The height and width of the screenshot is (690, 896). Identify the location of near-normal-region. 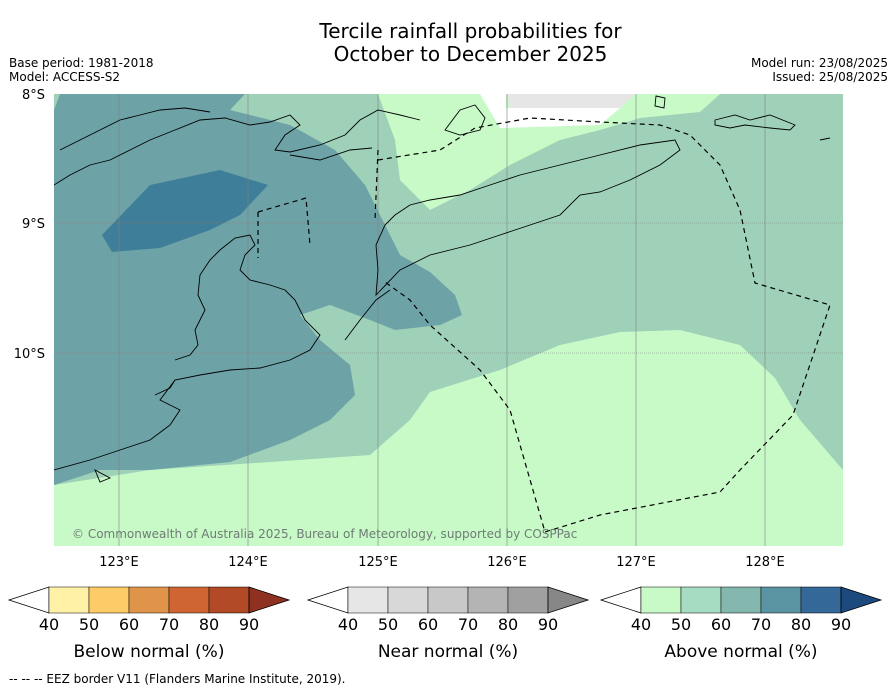
(557, 101).